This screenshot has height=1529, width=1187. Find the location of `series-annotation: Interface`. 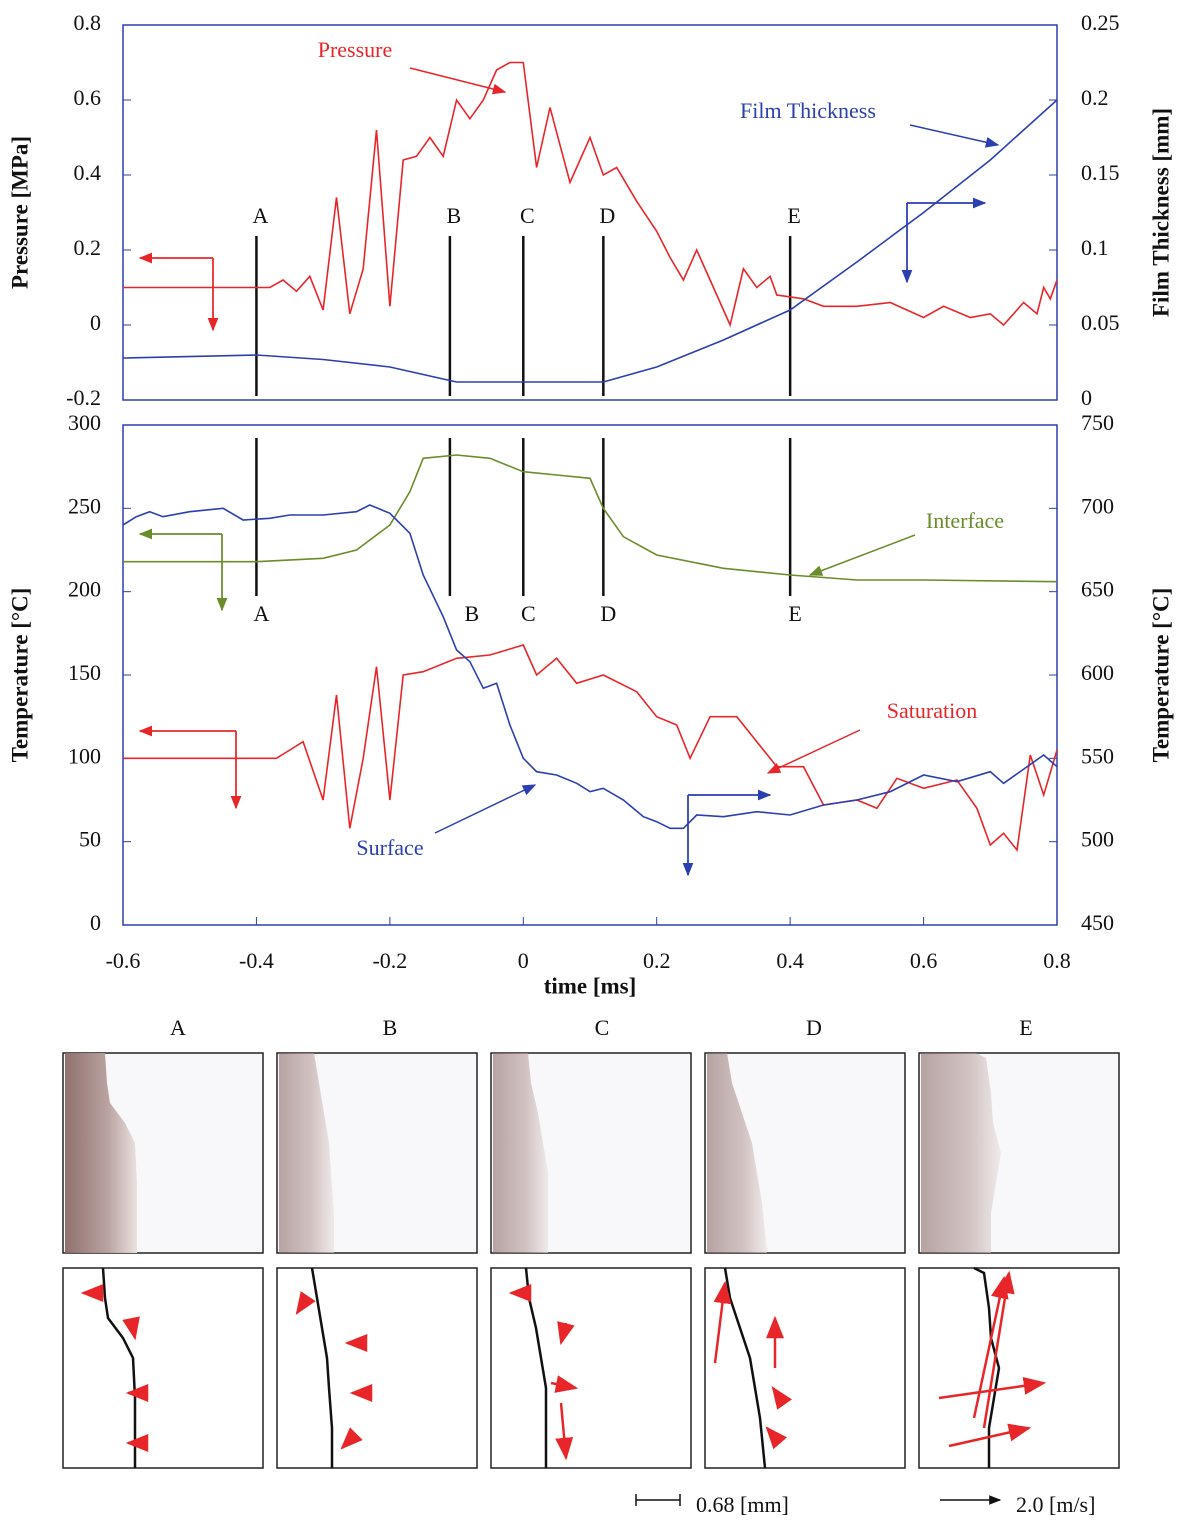

series-annotation: Interface is located at coordinates (965, 520).